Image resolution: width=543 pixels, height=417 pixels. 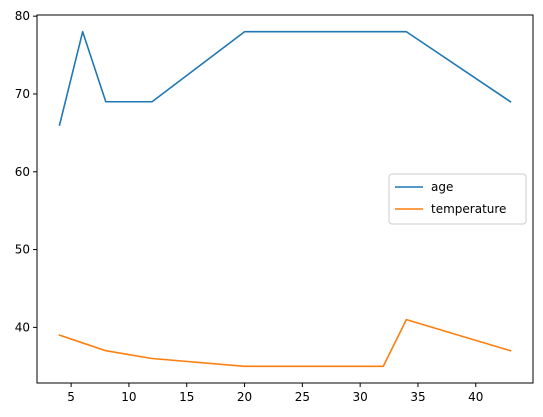 I want to click on legend-box, so click(x=457, y=199).